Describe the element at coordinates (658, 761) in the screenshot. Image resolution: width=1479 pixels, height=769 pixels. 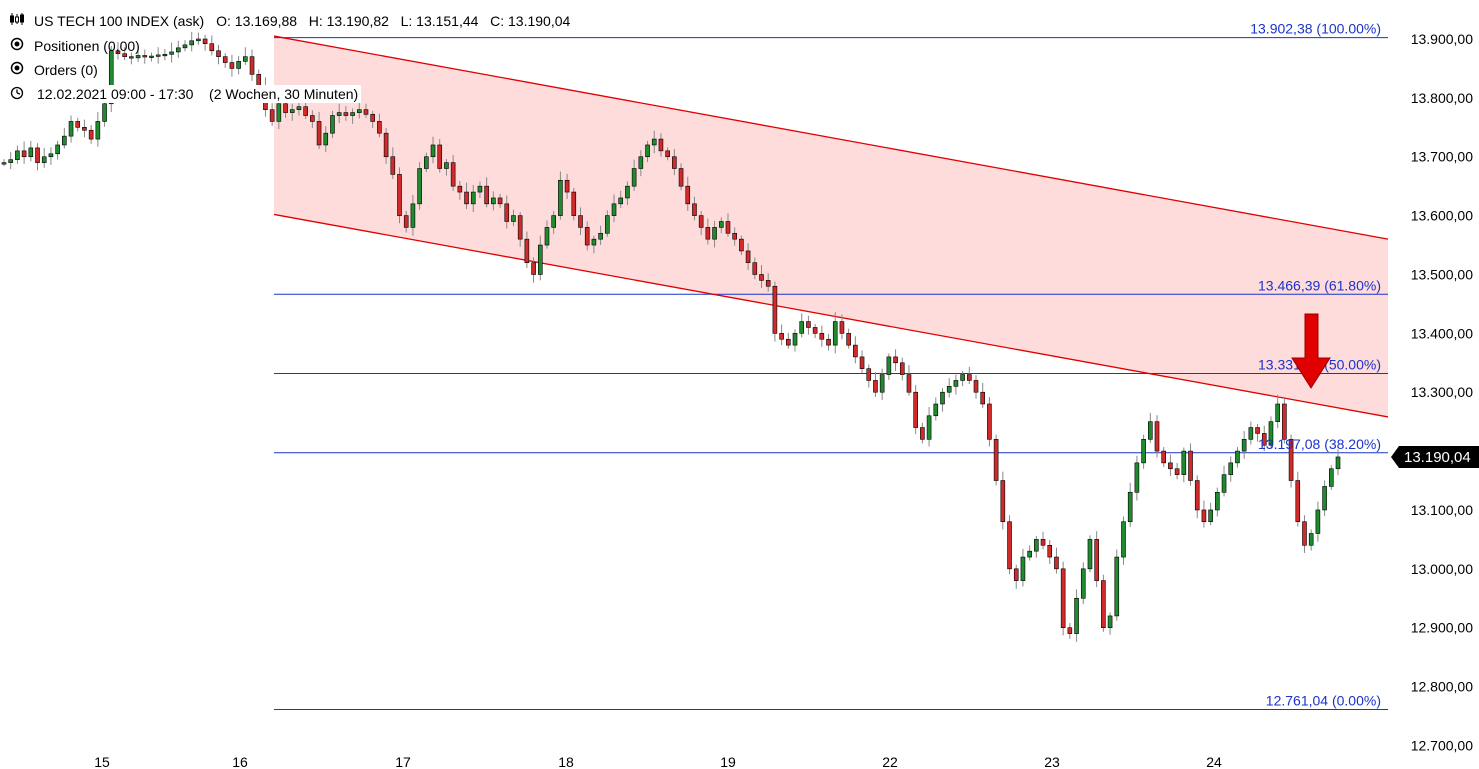
I see `x-axis: 15 16 17 18 19 22 23 24` at that location.